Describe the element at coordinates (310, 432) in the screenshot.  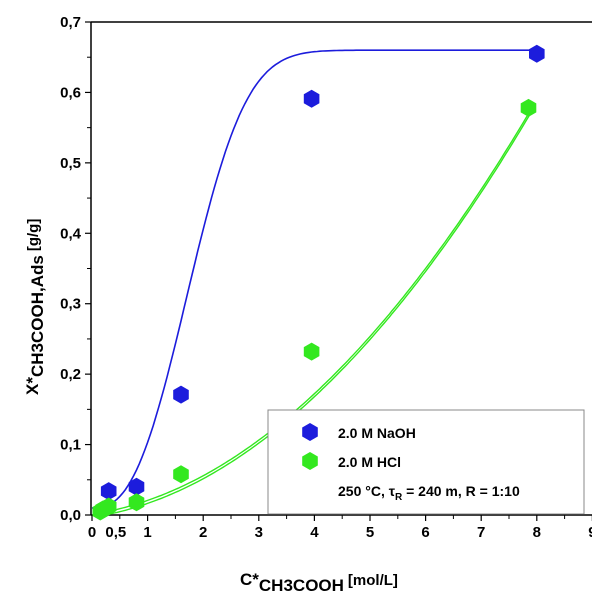
I see `legend-marker-naoh` at that location.